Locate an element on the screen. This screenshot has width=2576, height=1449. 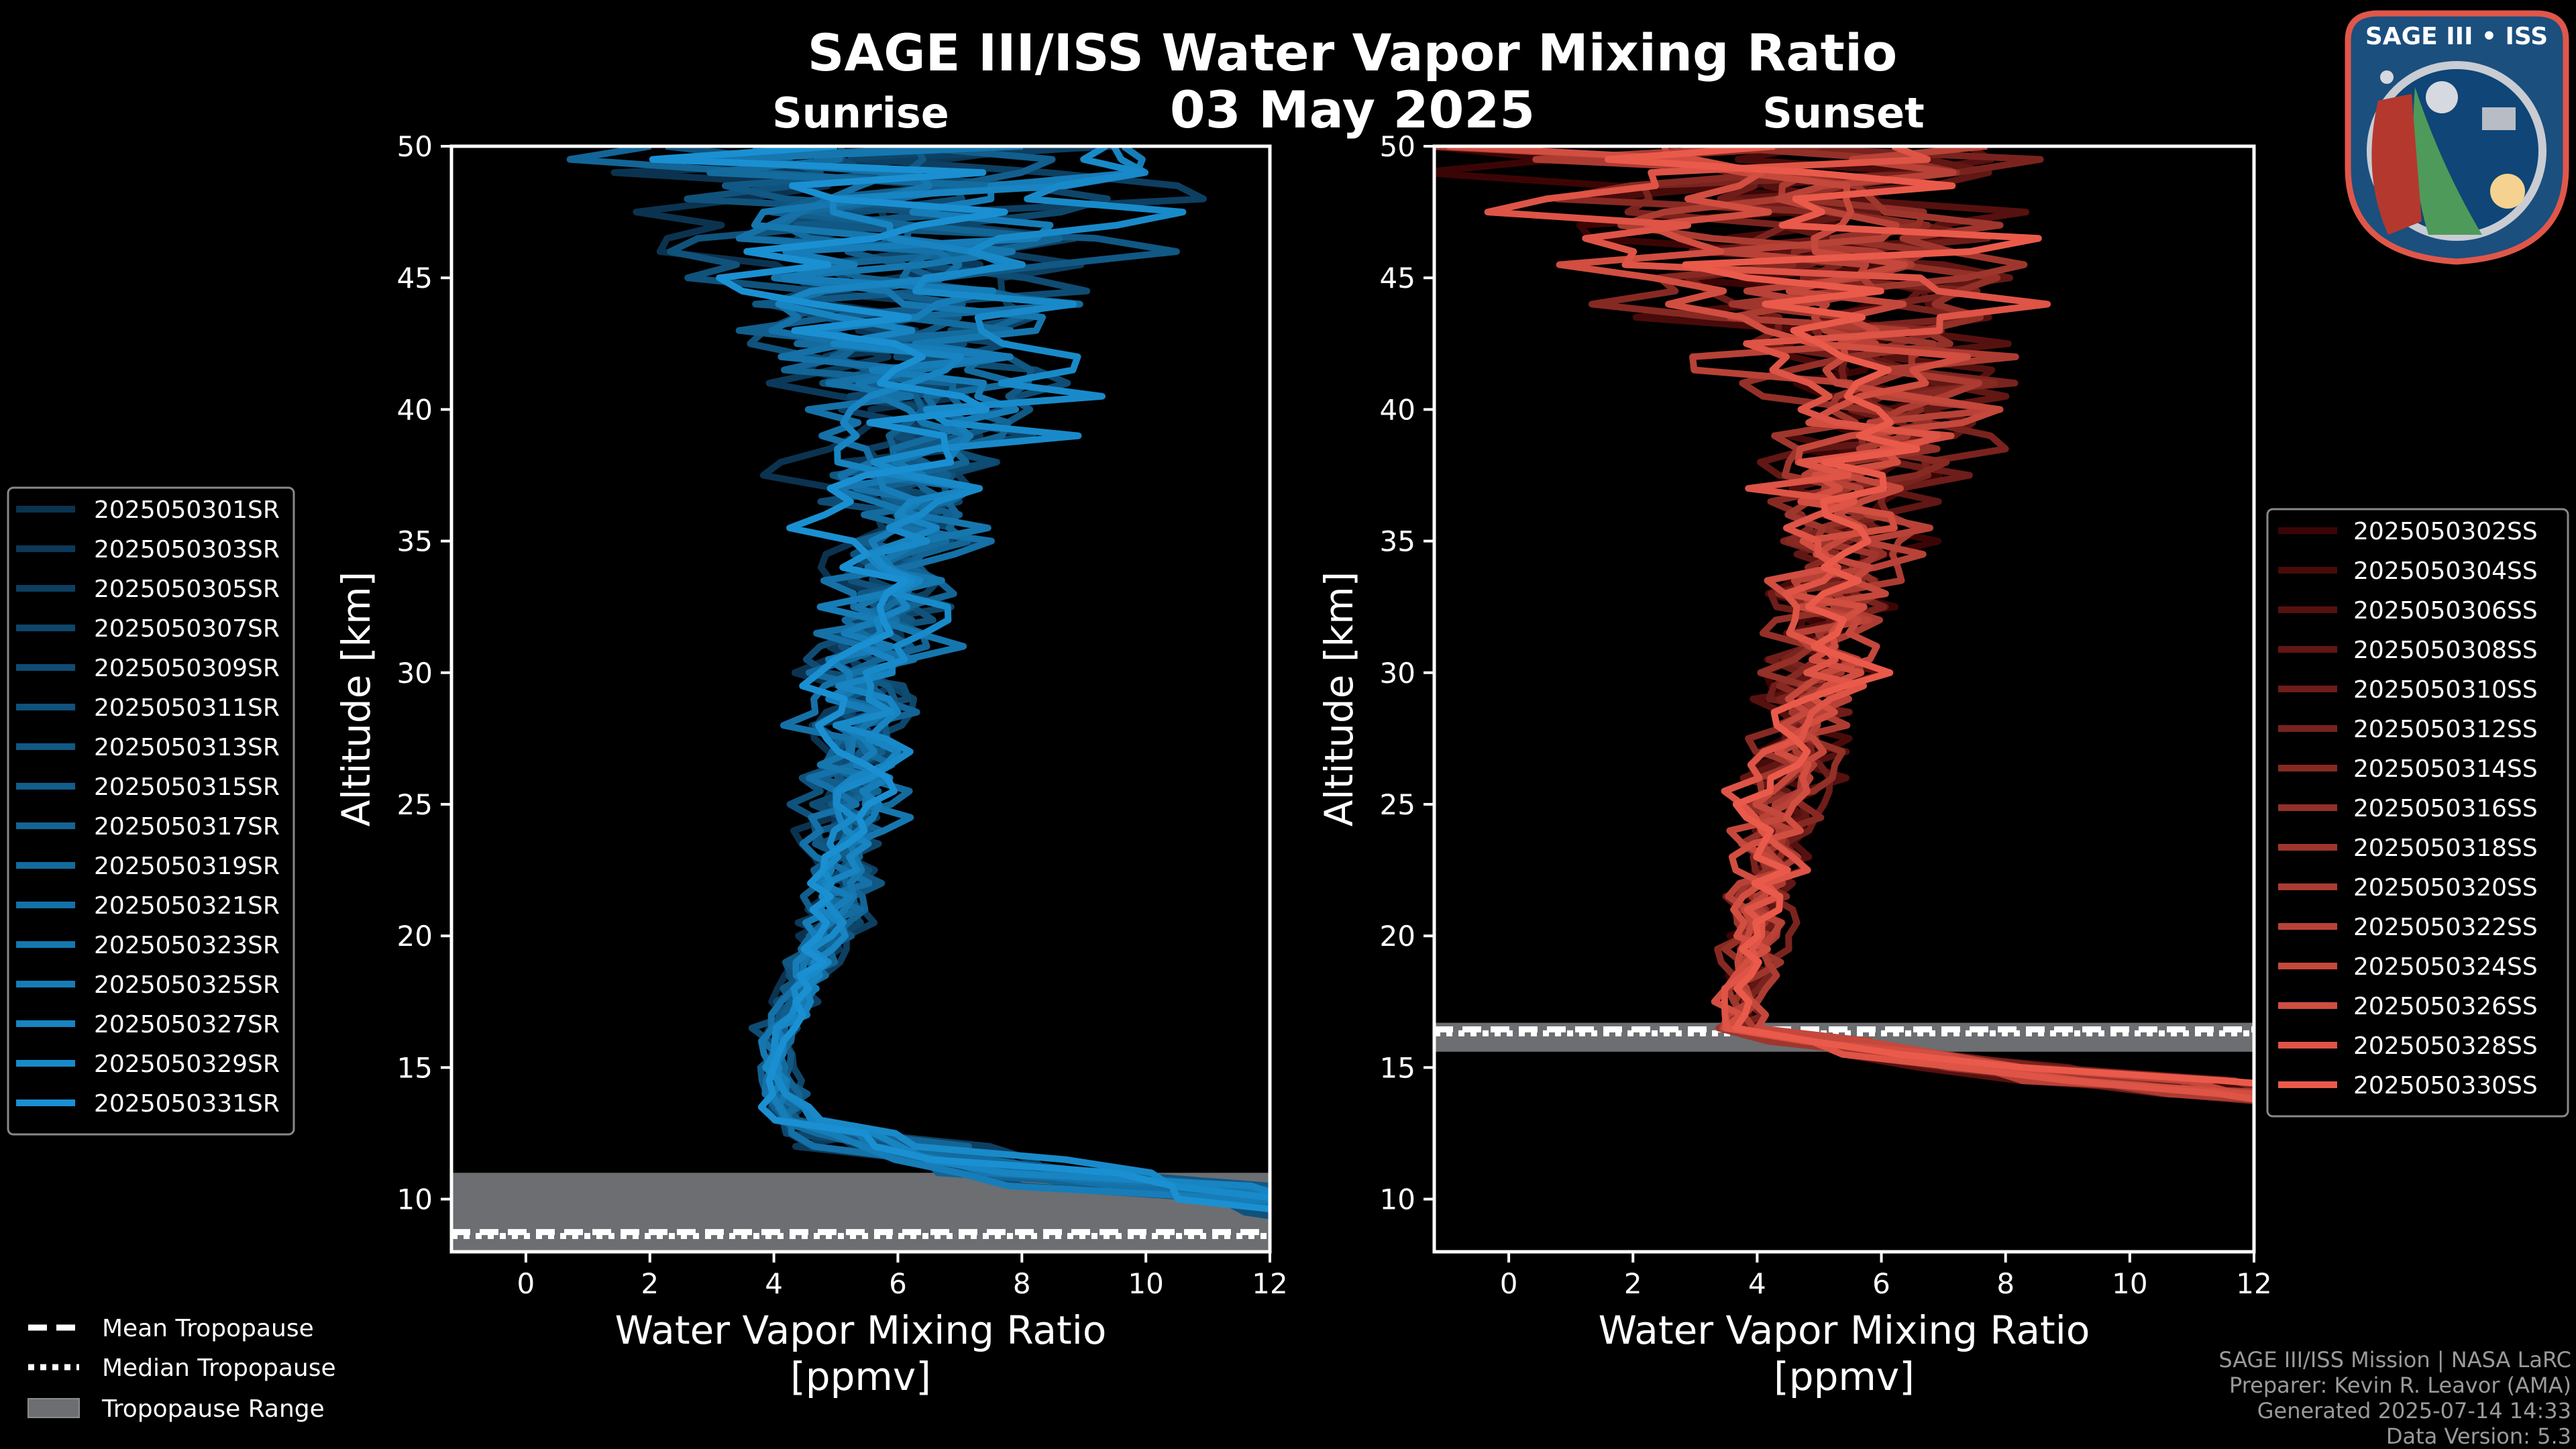
footer-mission: SAGE III/ISS Mission | NASA LaRC is located at coordinates (2394, 1360).